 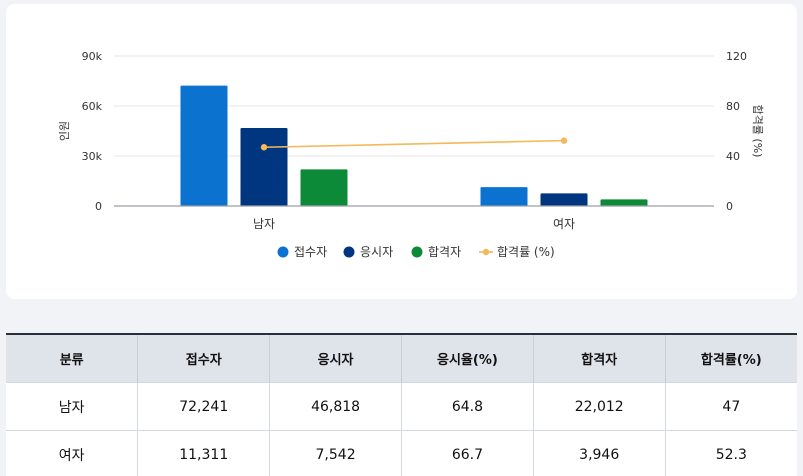 What do you see at coordinates (733, 106) in the screenshot?
I see `y-right-tick-label: 80` at bounding box center [733, 106].